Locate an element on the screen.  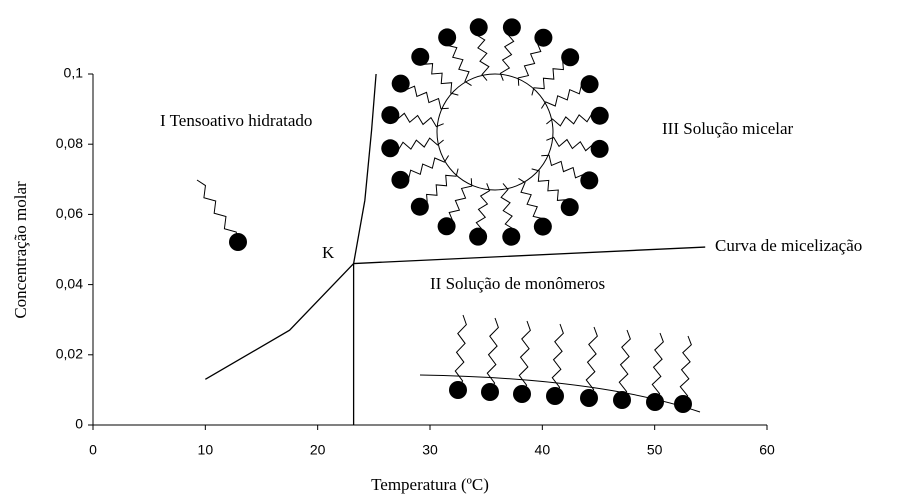
region-label: I Tensoativo hidratado is located at coordinates (236, 120).